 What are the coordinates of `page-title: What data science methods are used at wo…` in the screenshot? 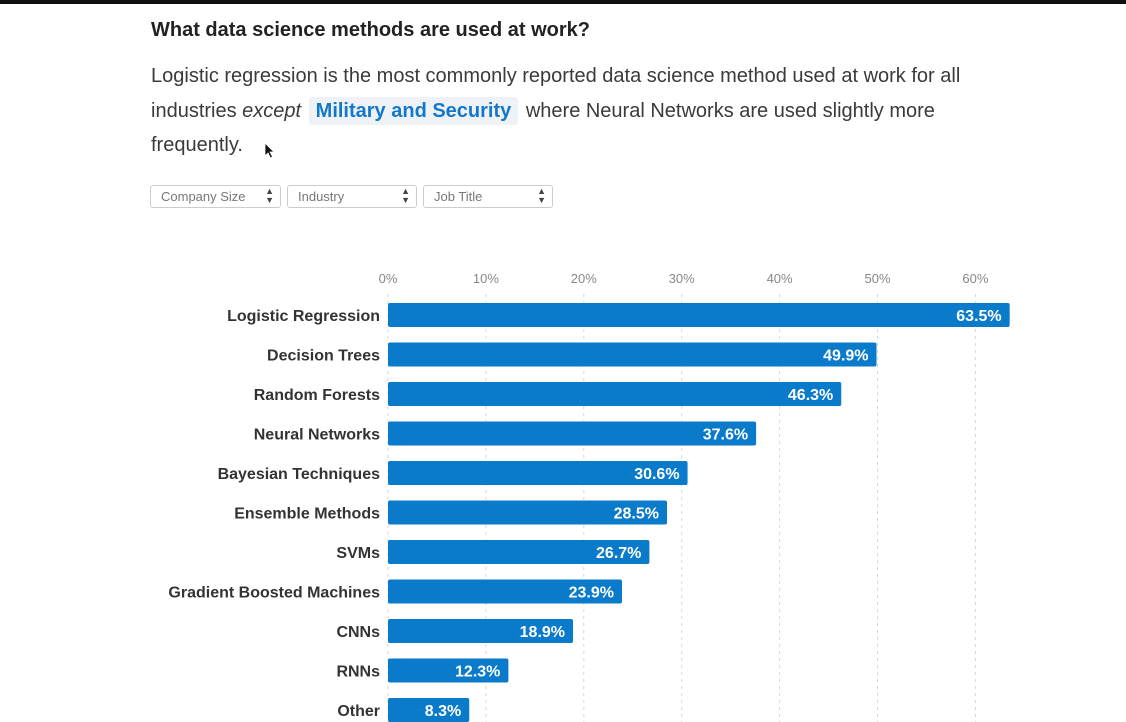 It's located at (371, 30).